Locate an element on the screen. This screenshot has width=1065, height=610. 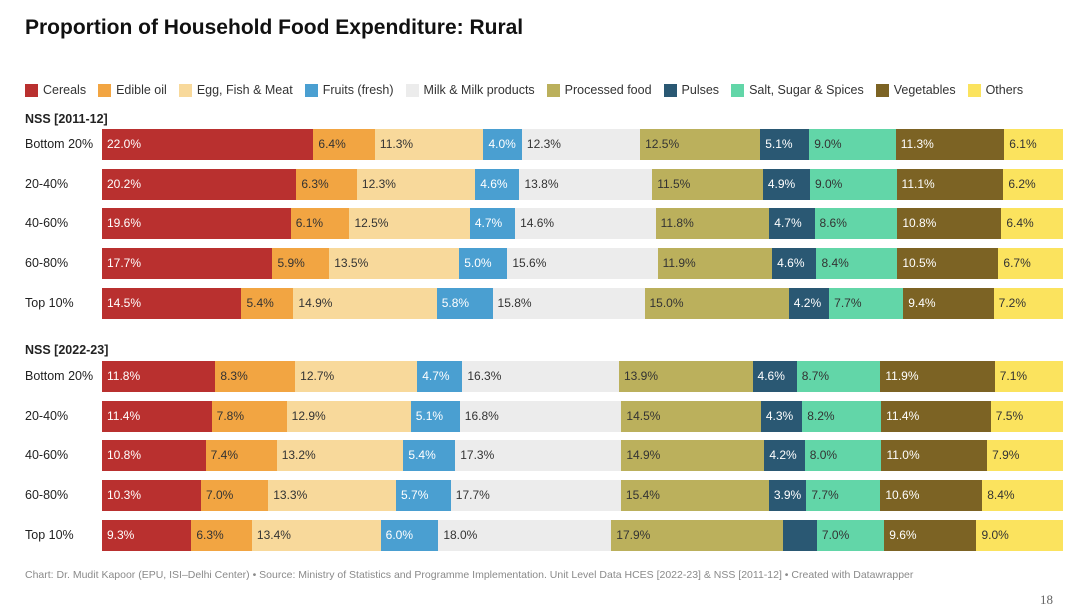
data-label: 15.6% is located at coordinates (529, 263).